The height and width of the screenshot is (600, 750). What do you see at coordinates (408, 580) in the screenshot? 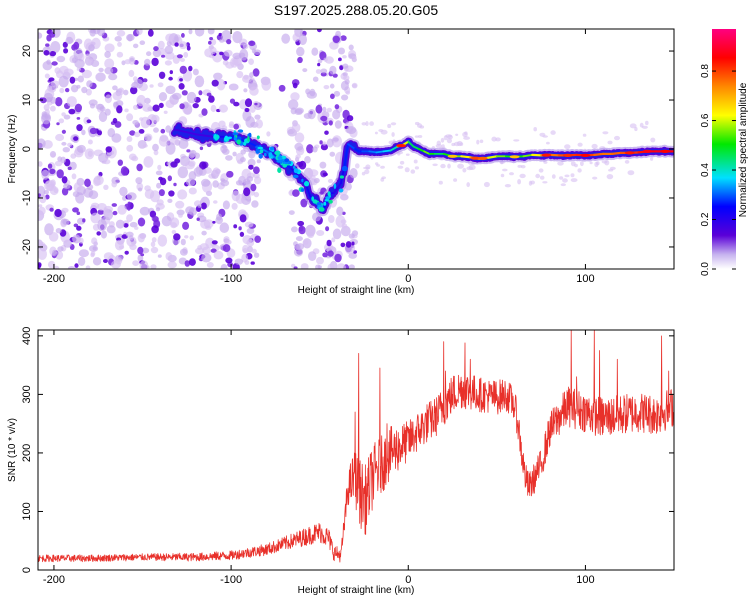
I see `x-tick-label: 0` at bounding box center [408, 580].